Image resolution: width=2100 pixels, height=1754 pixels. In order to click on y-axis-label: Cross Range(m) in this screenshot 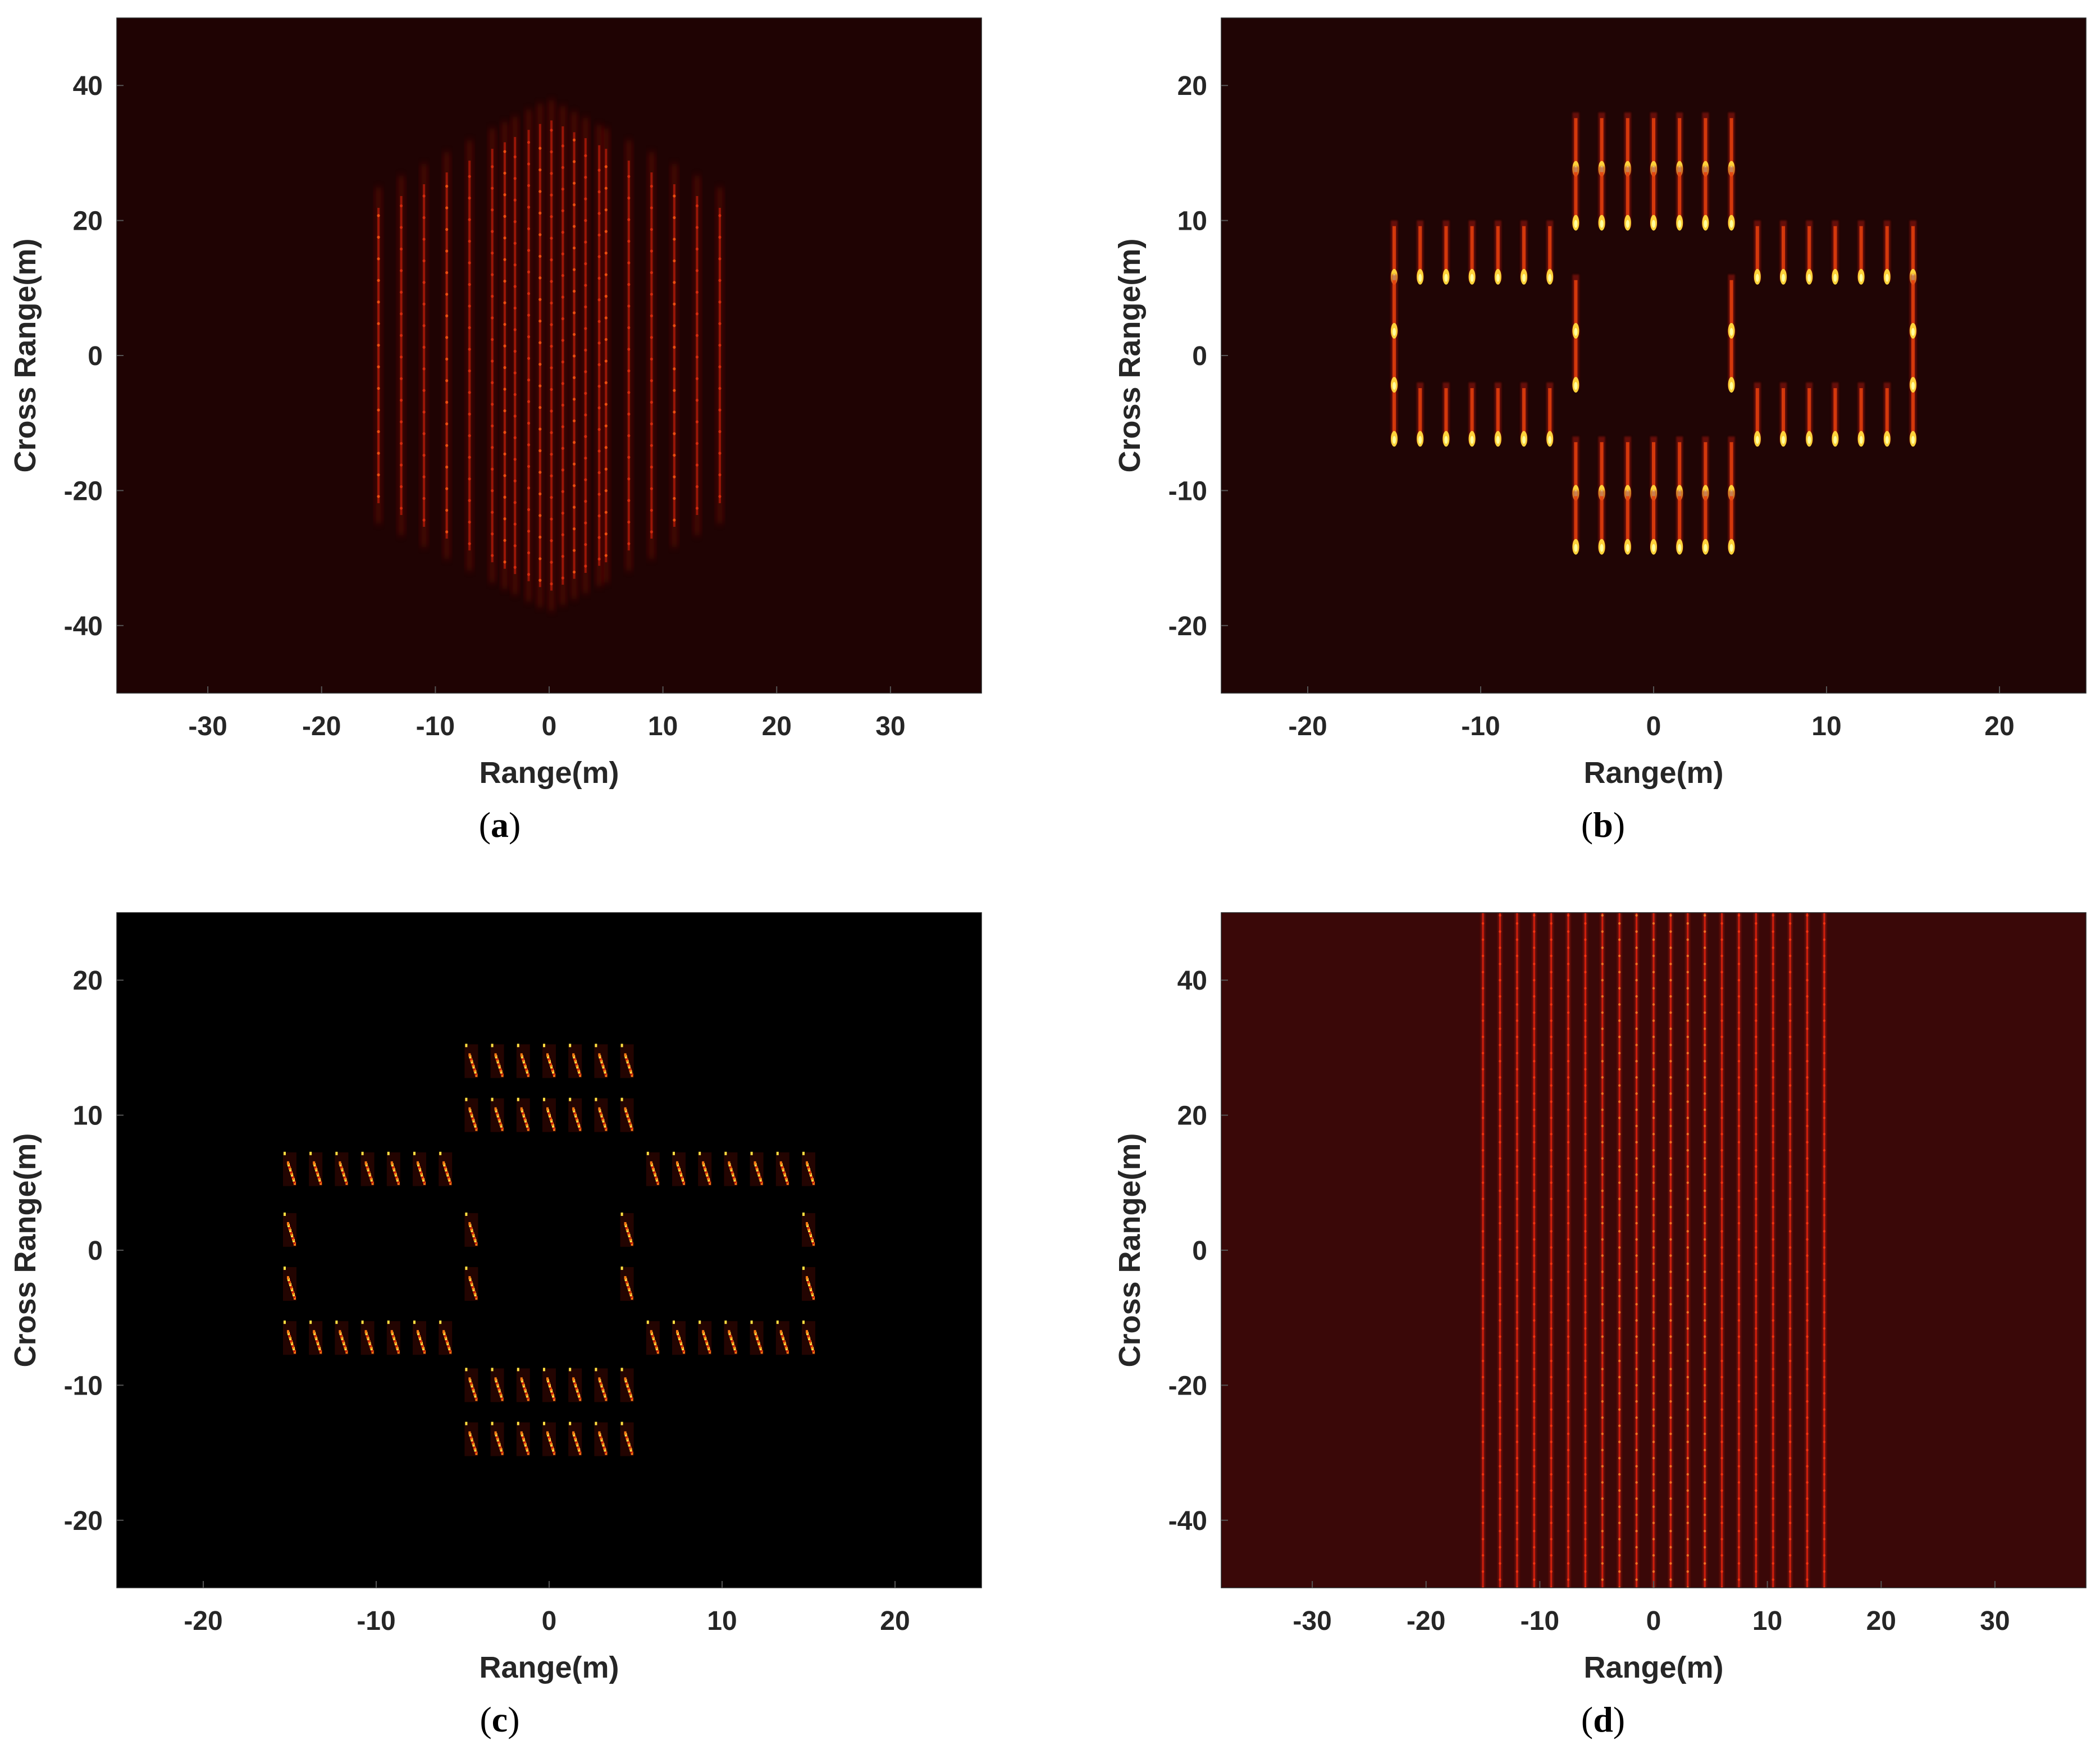, I will do `click(1130, 355)`.